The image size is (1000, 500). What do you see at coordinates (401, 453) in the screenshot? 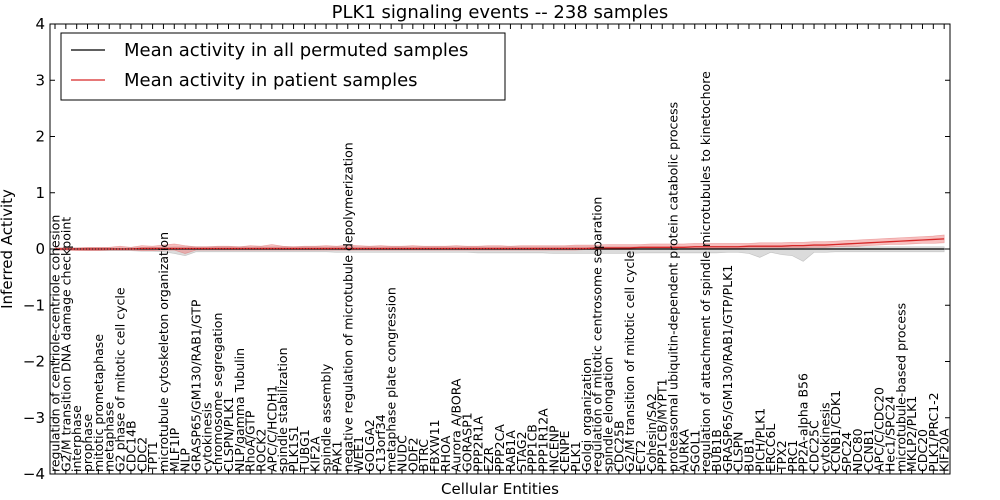
I see `x-tick-label: NUDC` at bounding box center [401, 453].